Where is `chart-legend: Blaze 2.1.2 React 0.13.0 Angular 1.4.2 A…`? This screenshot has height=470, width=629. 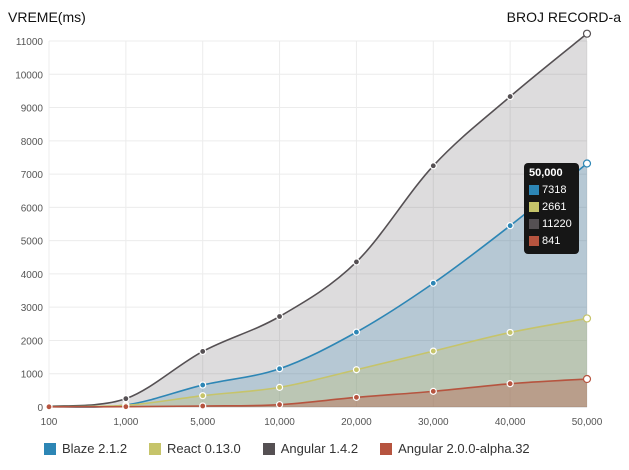
chart-legend: Blaze 2.1.2 React 0.13.0 Angular 1.4.2 A… is located at coordinates (287, 448).